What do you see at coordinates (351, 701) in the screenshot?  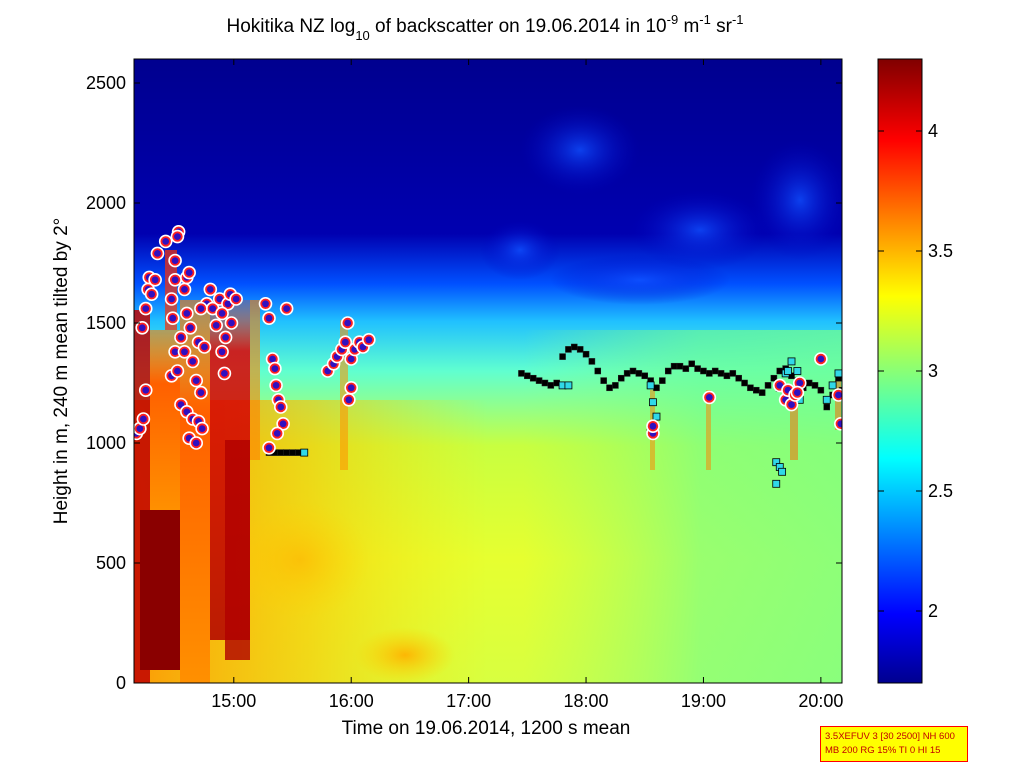 I see `x-tick-label: 16:00` at bounding box center [351, 701].